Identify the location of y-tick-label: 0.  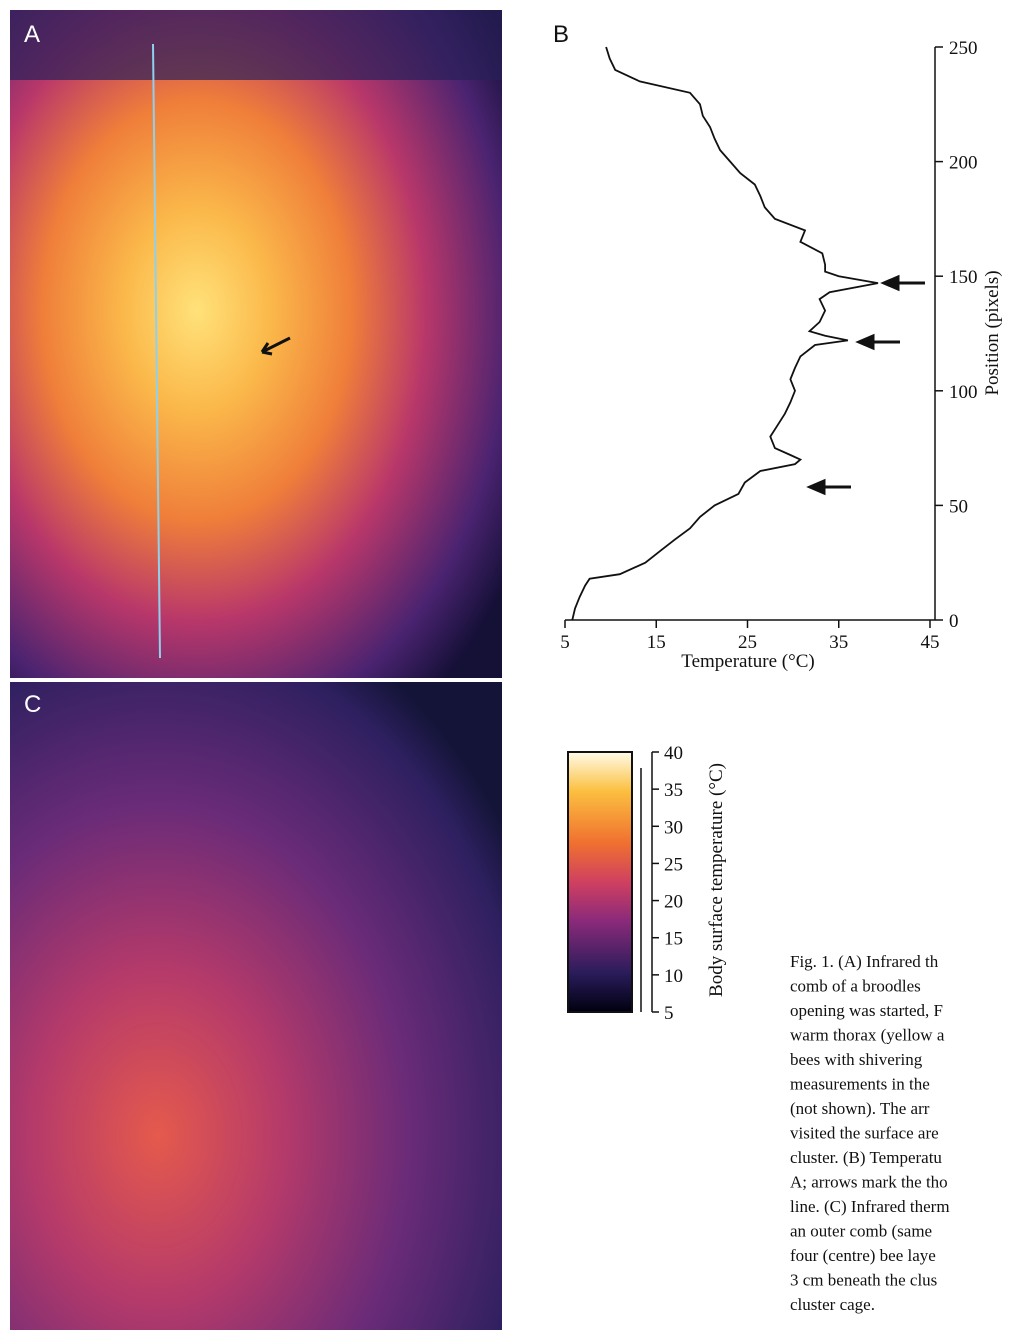
(954, 621).